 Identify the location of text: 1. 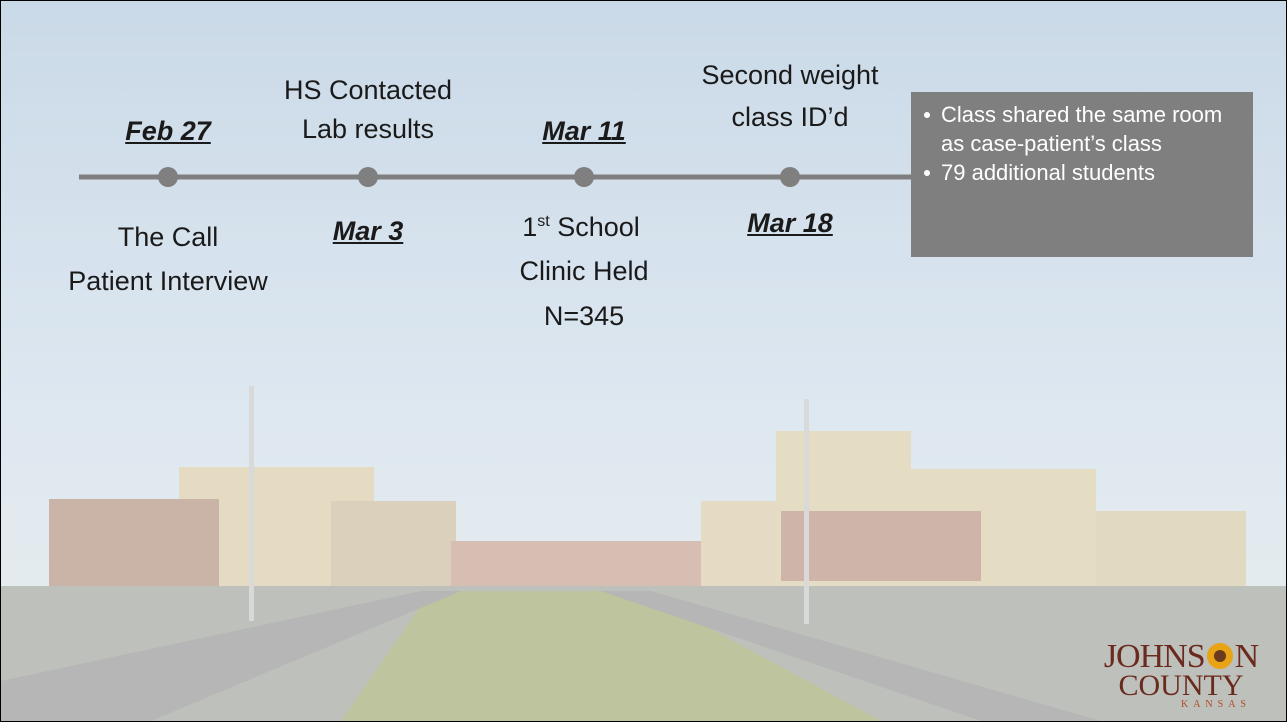
(530, 227).